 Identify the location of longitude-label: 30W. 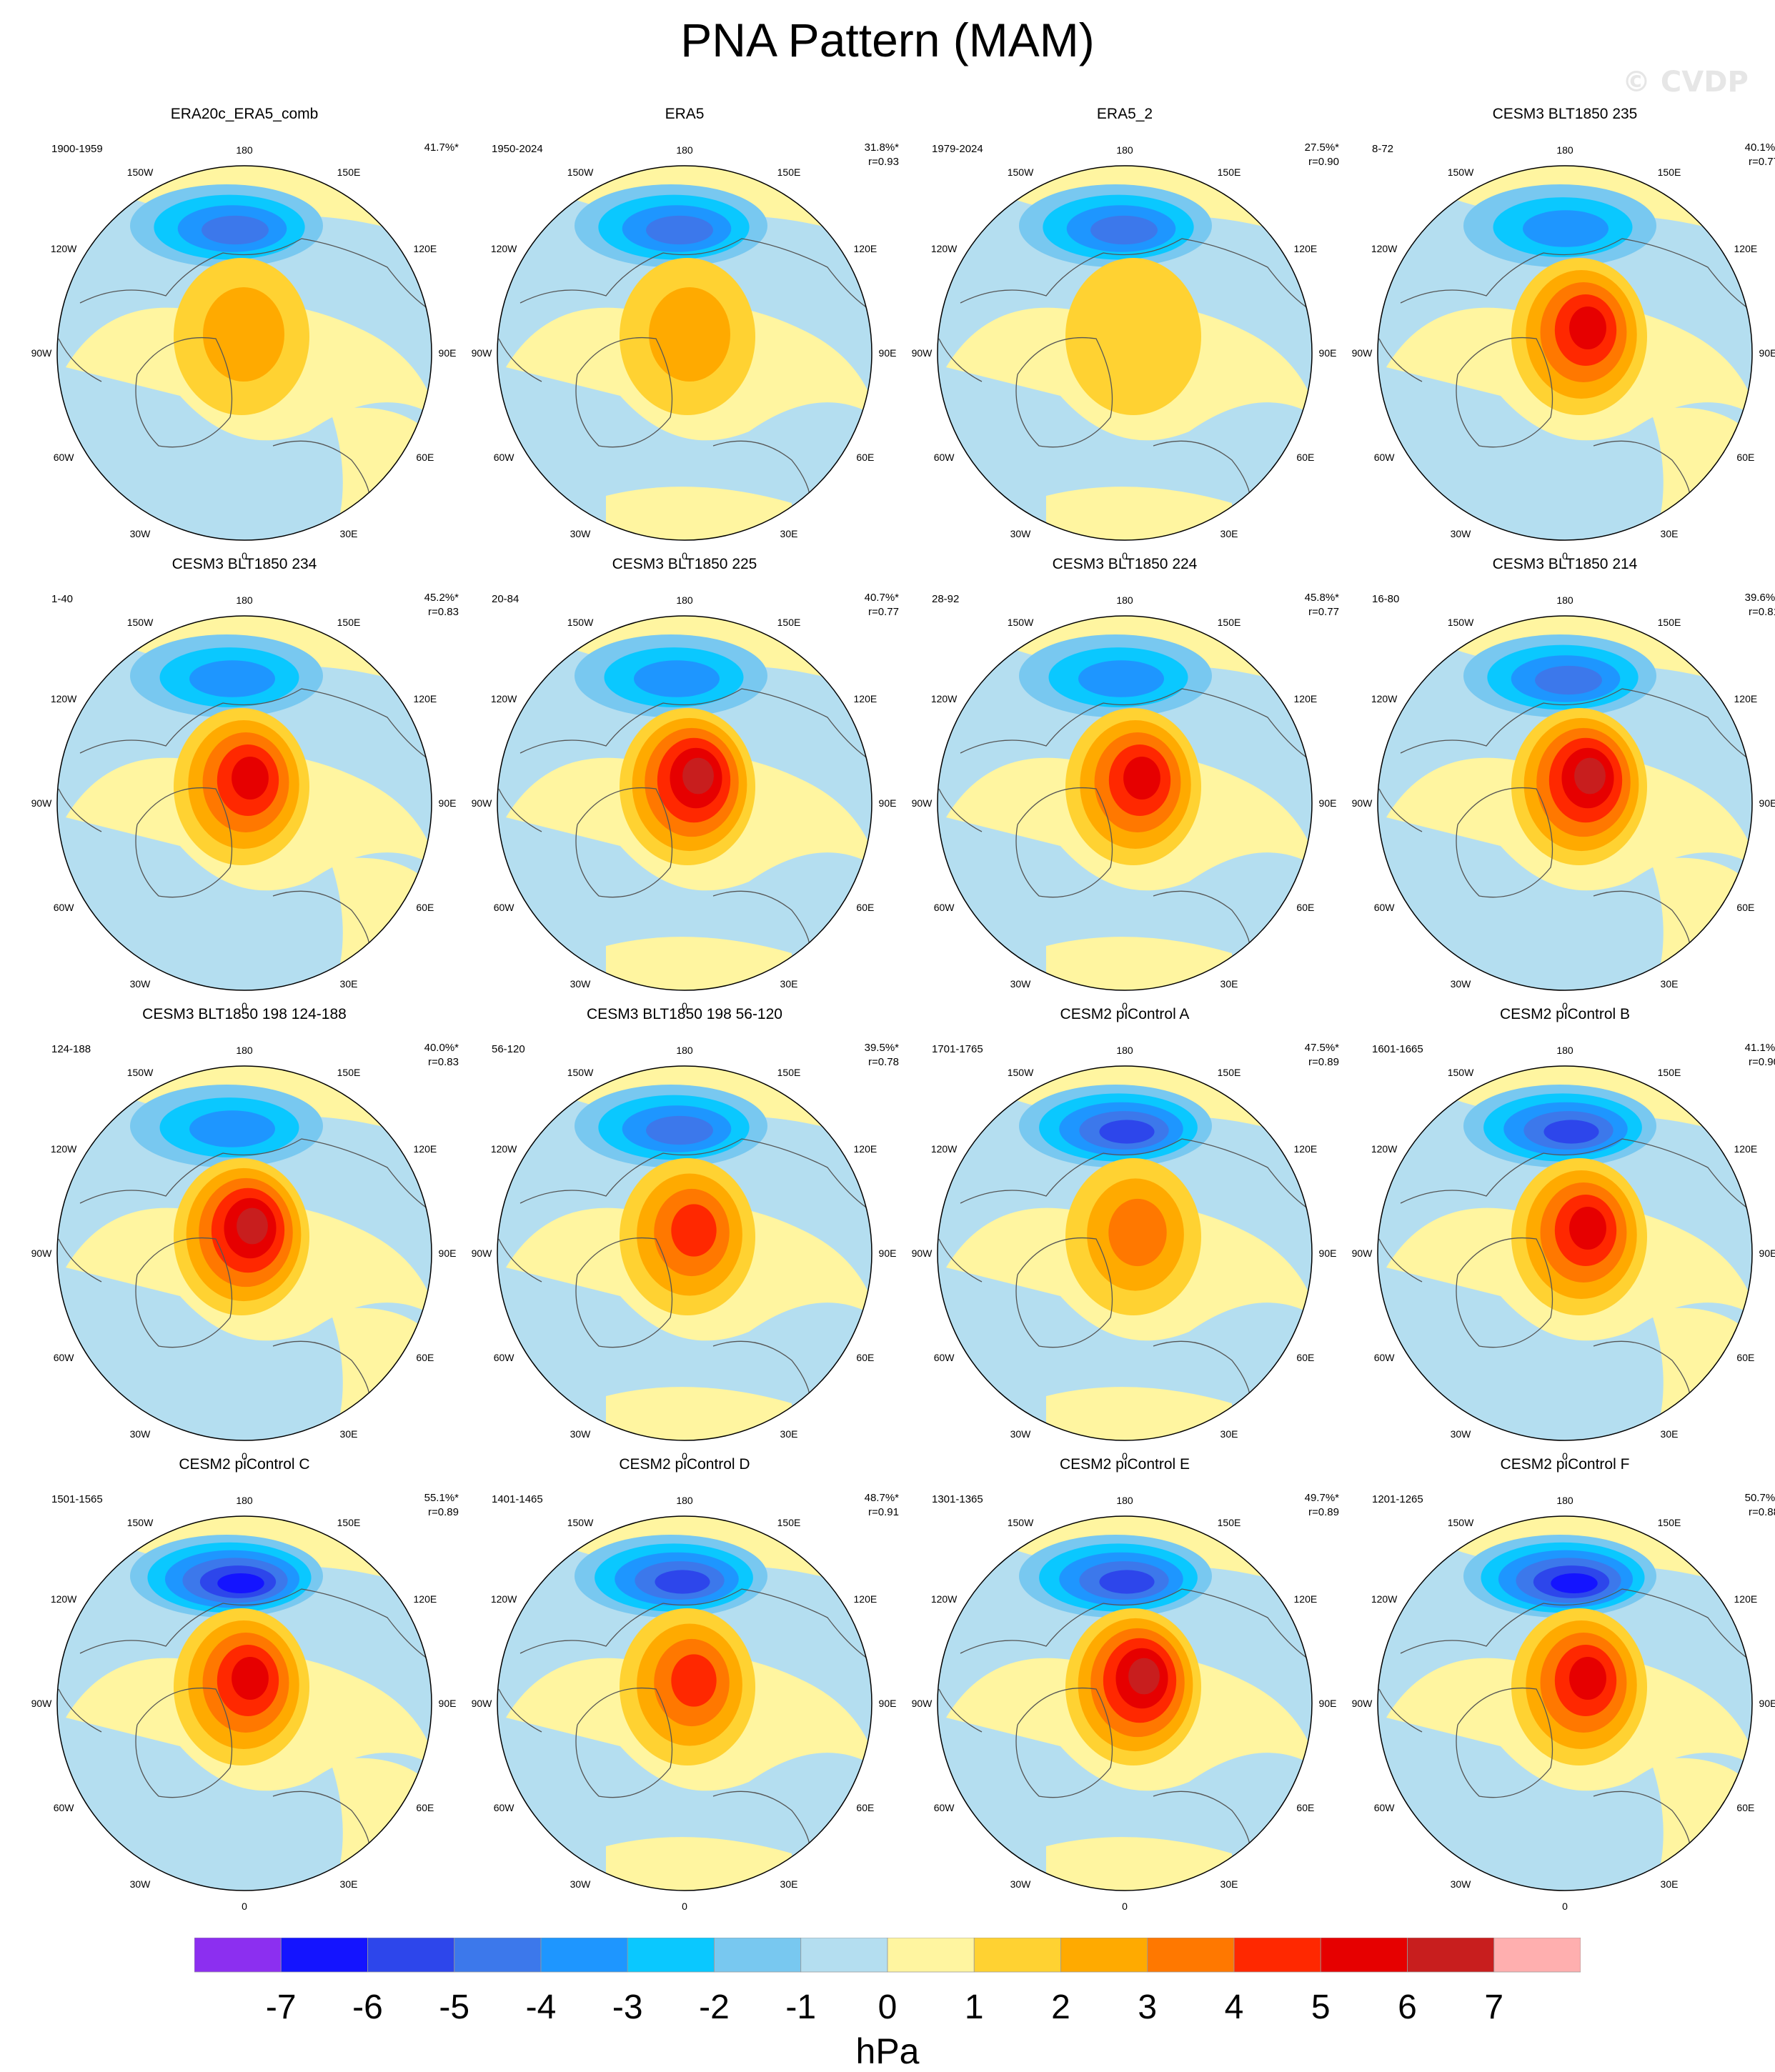
(1020, 1434).